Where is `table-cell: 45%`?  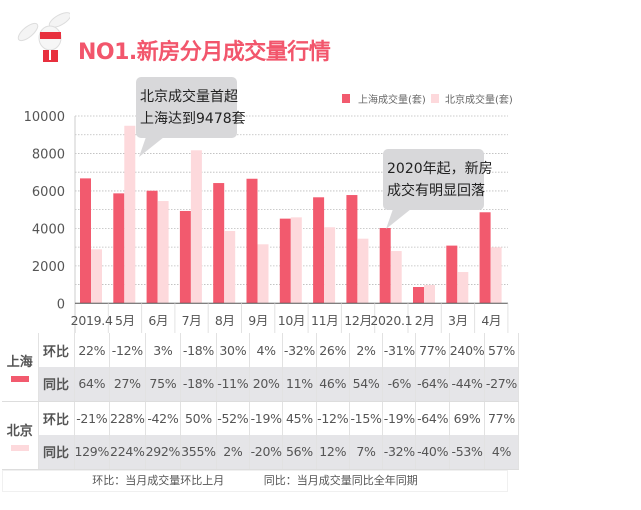 table-cell: 45% is located at coordinates (299, 418).